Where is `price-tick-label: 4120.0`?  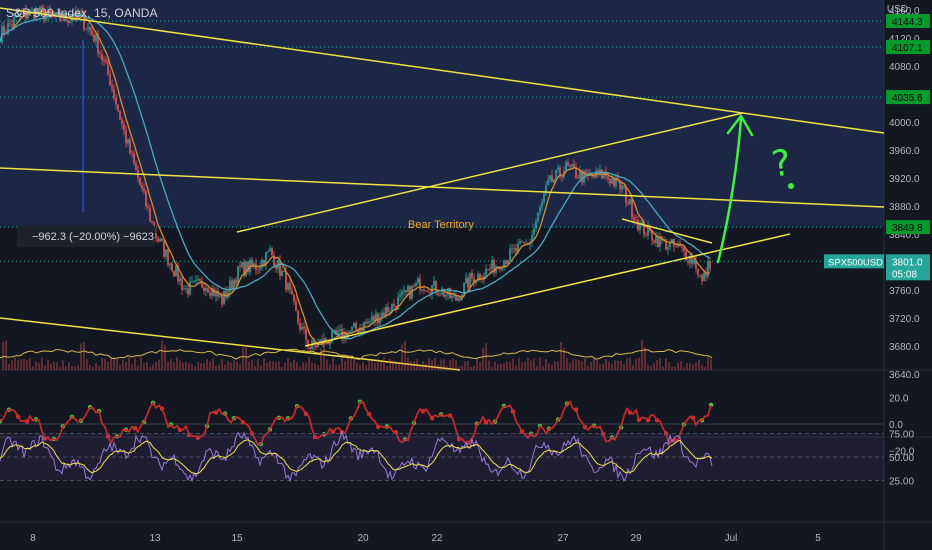 price-tick-label: 4120.0 is located at coordinates (904, 39).